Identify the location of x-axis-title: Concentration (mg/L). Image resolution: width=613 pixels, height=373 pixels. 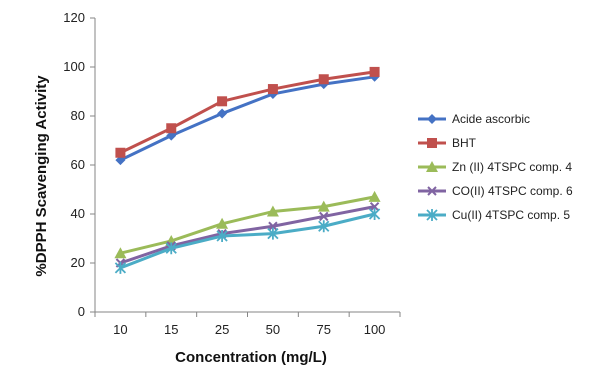
(251, 357).